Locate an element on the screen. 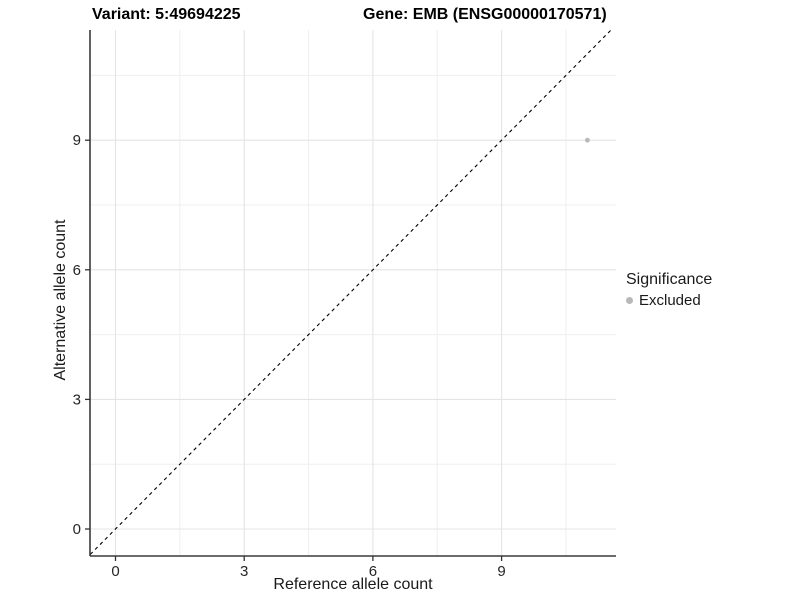  data-points is located at coordinates (587, 140).